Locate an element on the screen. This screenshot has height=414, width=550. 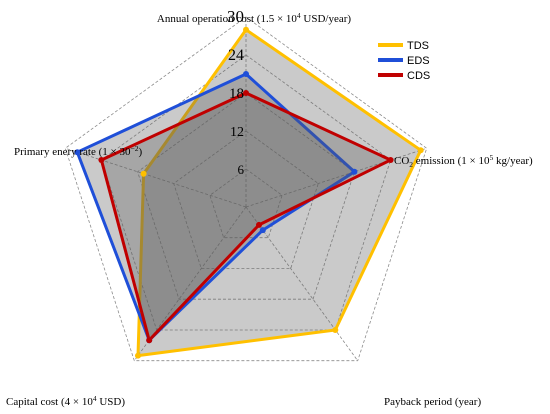
axis-label-capital-cost: Capital cost (4 × 104 USD) is located at coordinates (65, 401).